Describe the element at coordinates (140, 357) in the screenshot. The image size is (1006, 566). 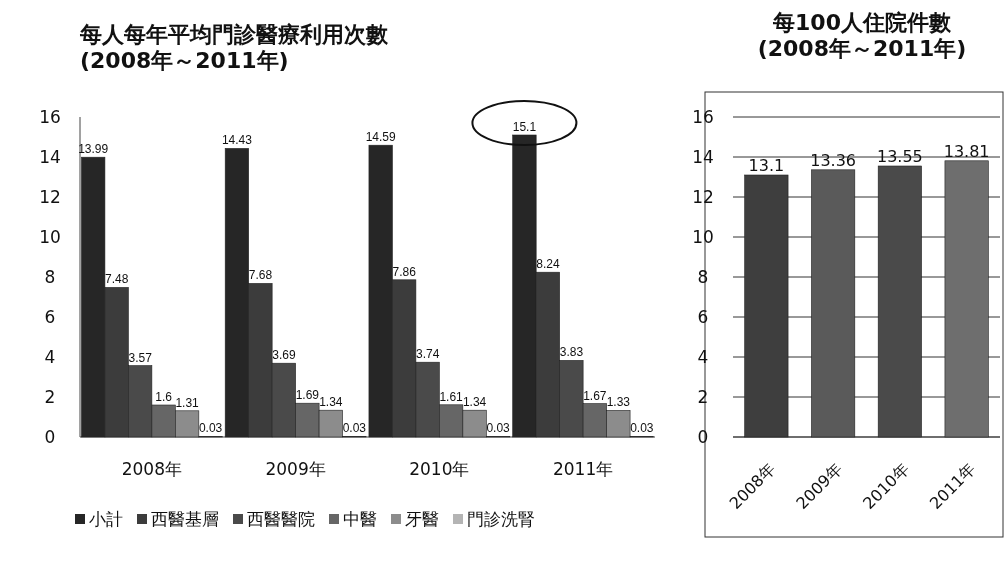
I see `data-label: 3.57` at that location.